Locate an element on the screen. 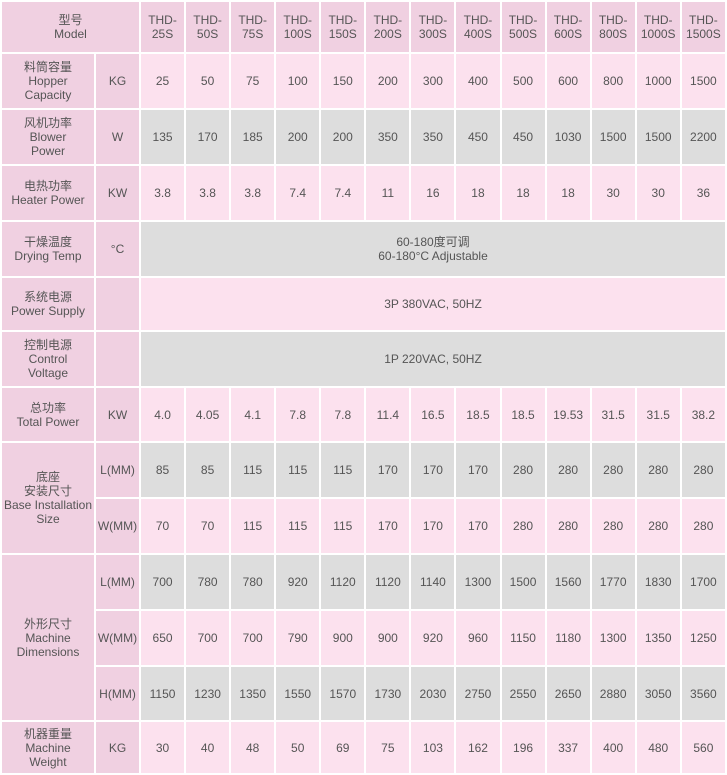 The width and height of the screenshot is (727, 775). text-line: 60-180°C Adjustable is located at coordinates (433, 256).